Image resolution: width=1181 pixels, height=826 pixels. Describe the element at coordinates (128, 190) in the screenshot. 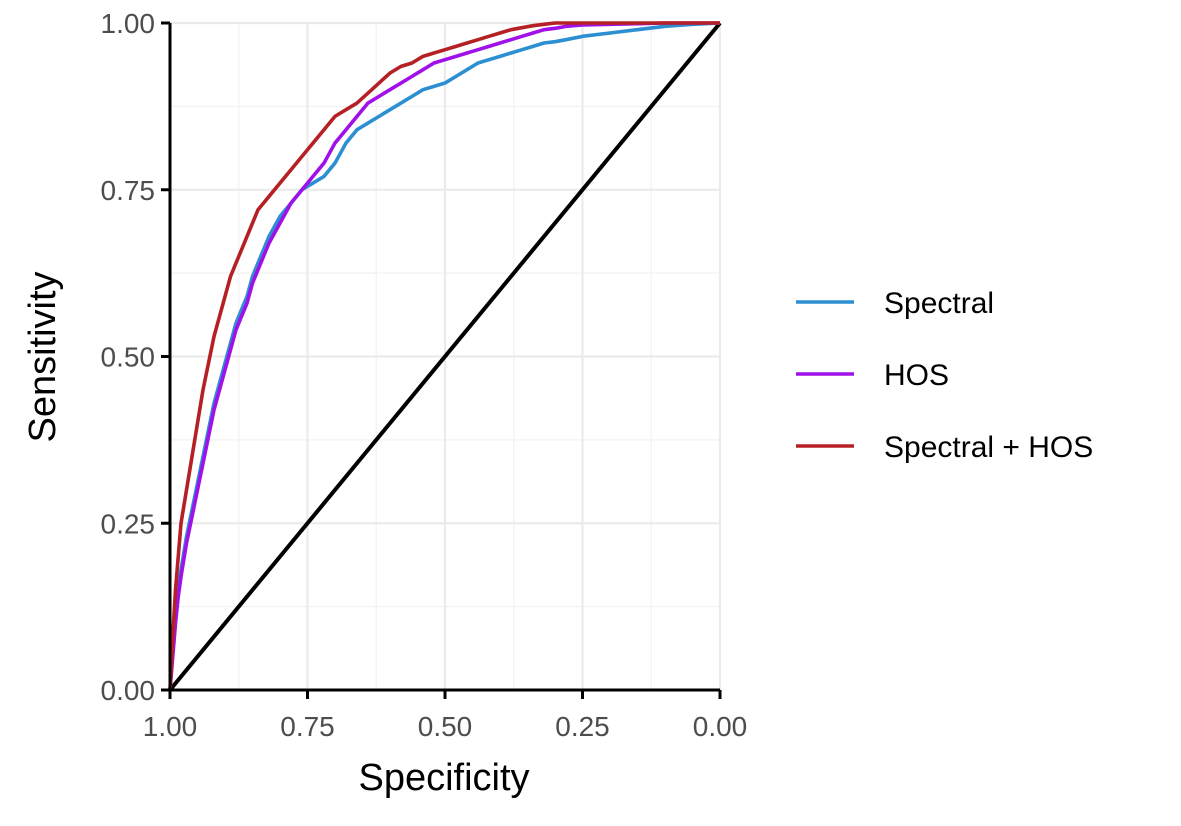

I see `y-tick-label: 0.75` at that location.